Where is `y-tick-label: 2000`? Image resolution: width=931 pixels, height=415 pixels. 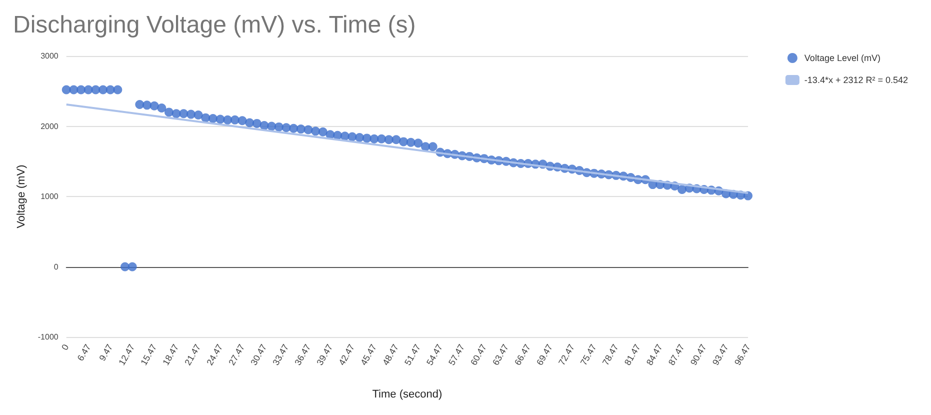
y-tick-label: 2000 is located at coordinates (49, 126).